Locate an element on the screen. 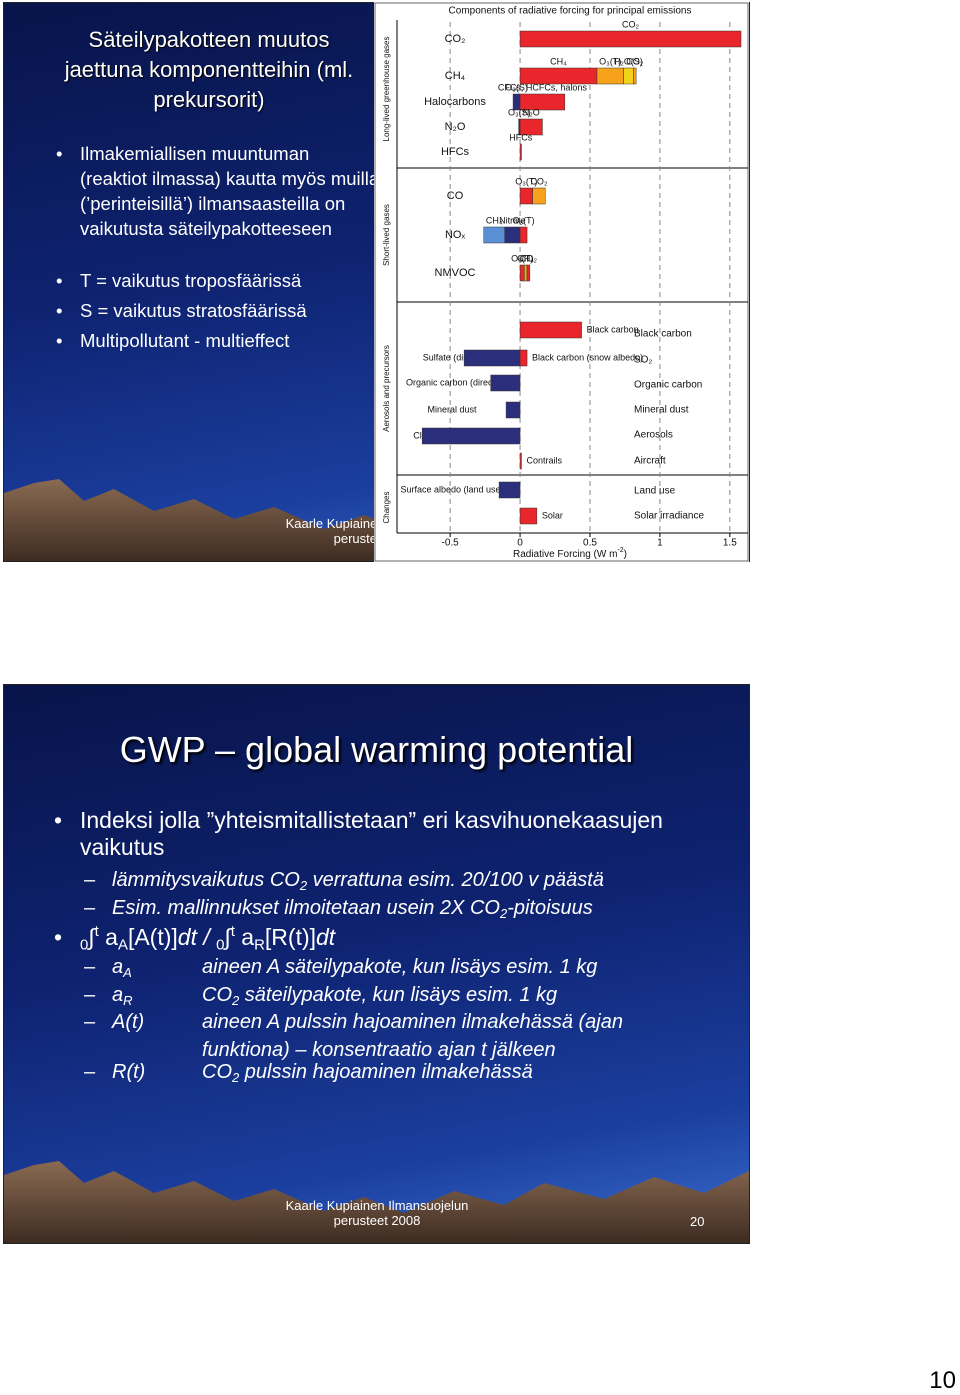  f: A is located at coordinates (122, 945).